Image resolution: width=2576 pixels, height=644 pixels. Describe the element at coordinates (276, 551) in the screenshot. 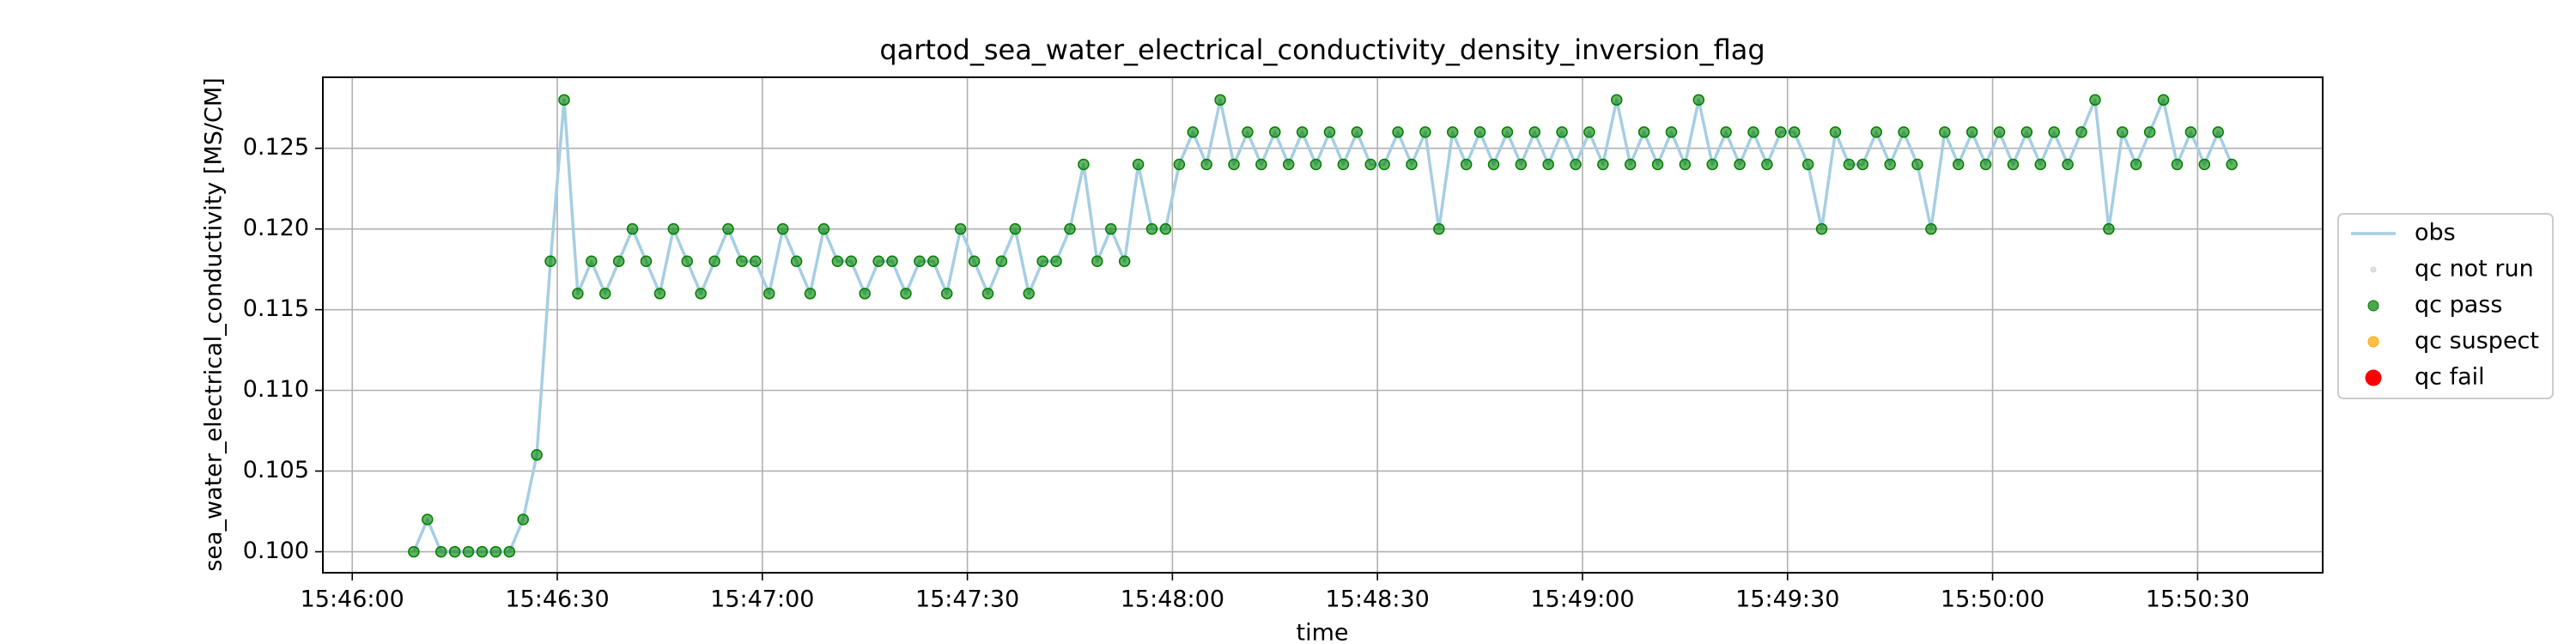

I see `y-tick-label: 0.100` at that location.